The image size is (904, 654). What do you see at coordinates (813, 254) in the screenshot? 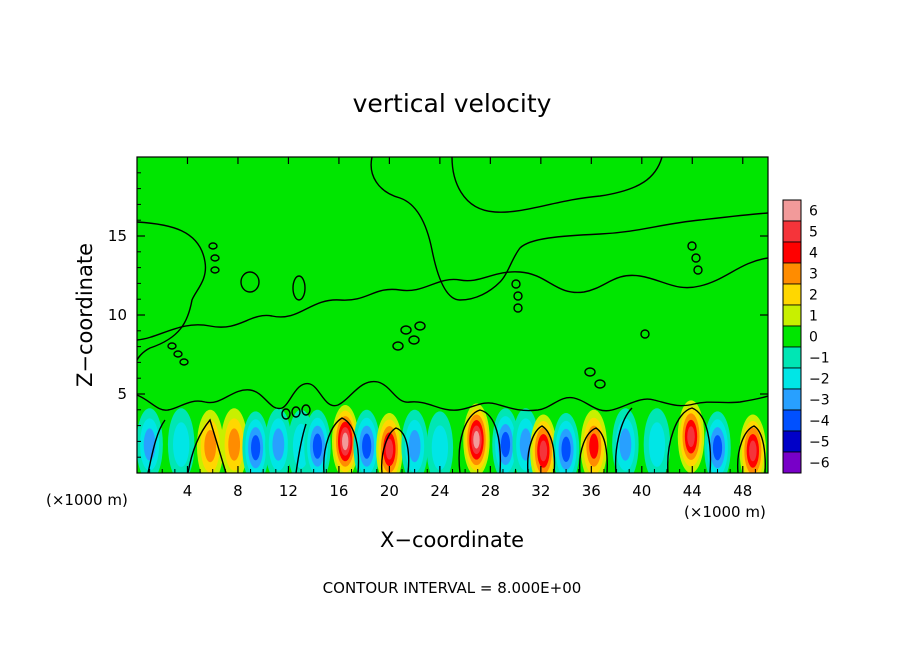
I see `colorbar-label: 4` at bounding box center [813, 254].